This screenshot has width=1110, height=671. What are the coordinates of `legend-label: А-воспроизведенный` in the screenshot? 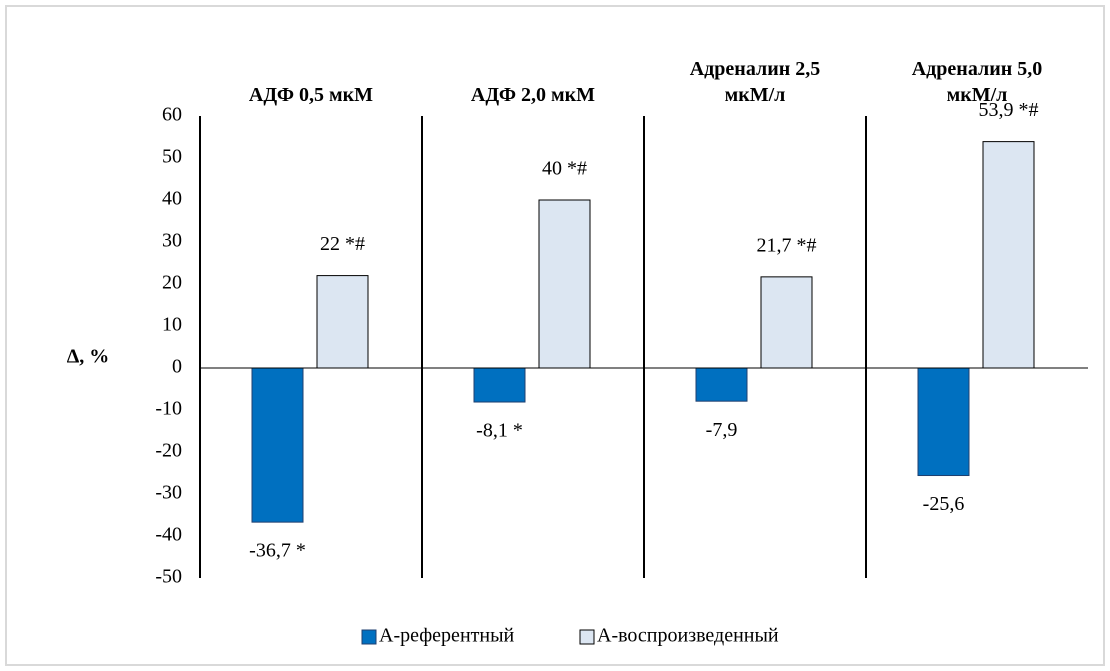 It's located at (688, 636).